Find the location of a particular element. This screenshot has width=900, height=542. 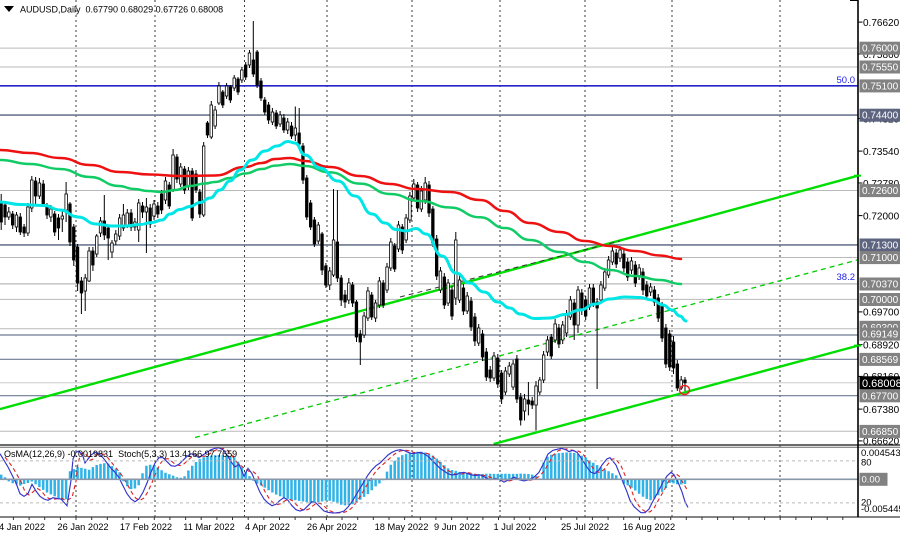

svg-text: 0.67380 is located at coordinates (881, 410).